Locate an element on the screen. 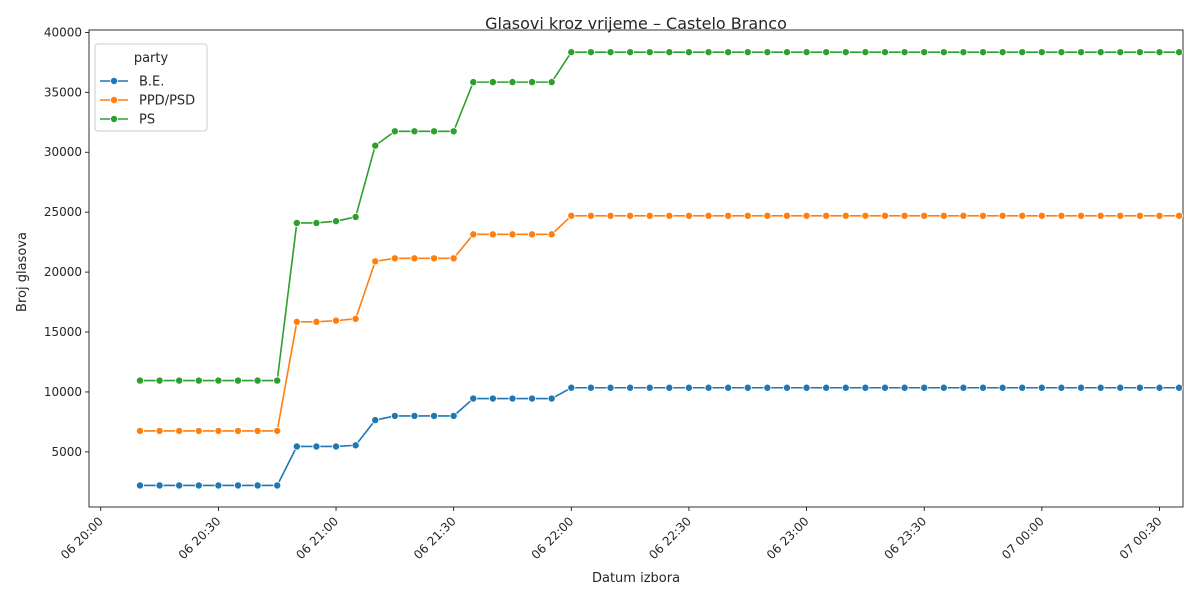 This screenshot has height=600, width=1200. y-tick-label: 20000 is located at coordinates (63, 272).